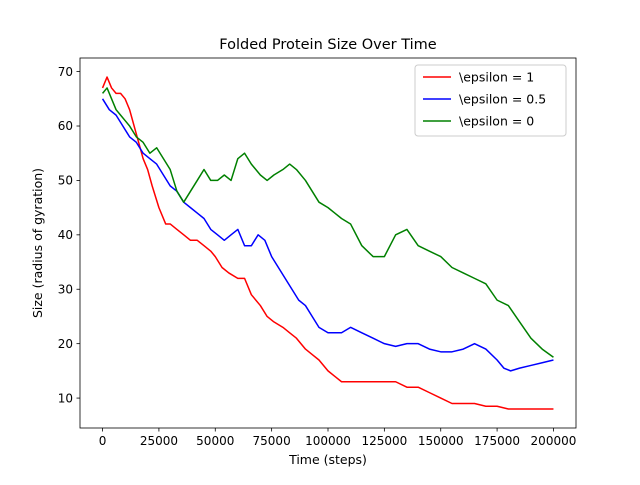 This screenshot has height=485, width=640. I want to click on y-tick-label: 70, so click(65, 72).